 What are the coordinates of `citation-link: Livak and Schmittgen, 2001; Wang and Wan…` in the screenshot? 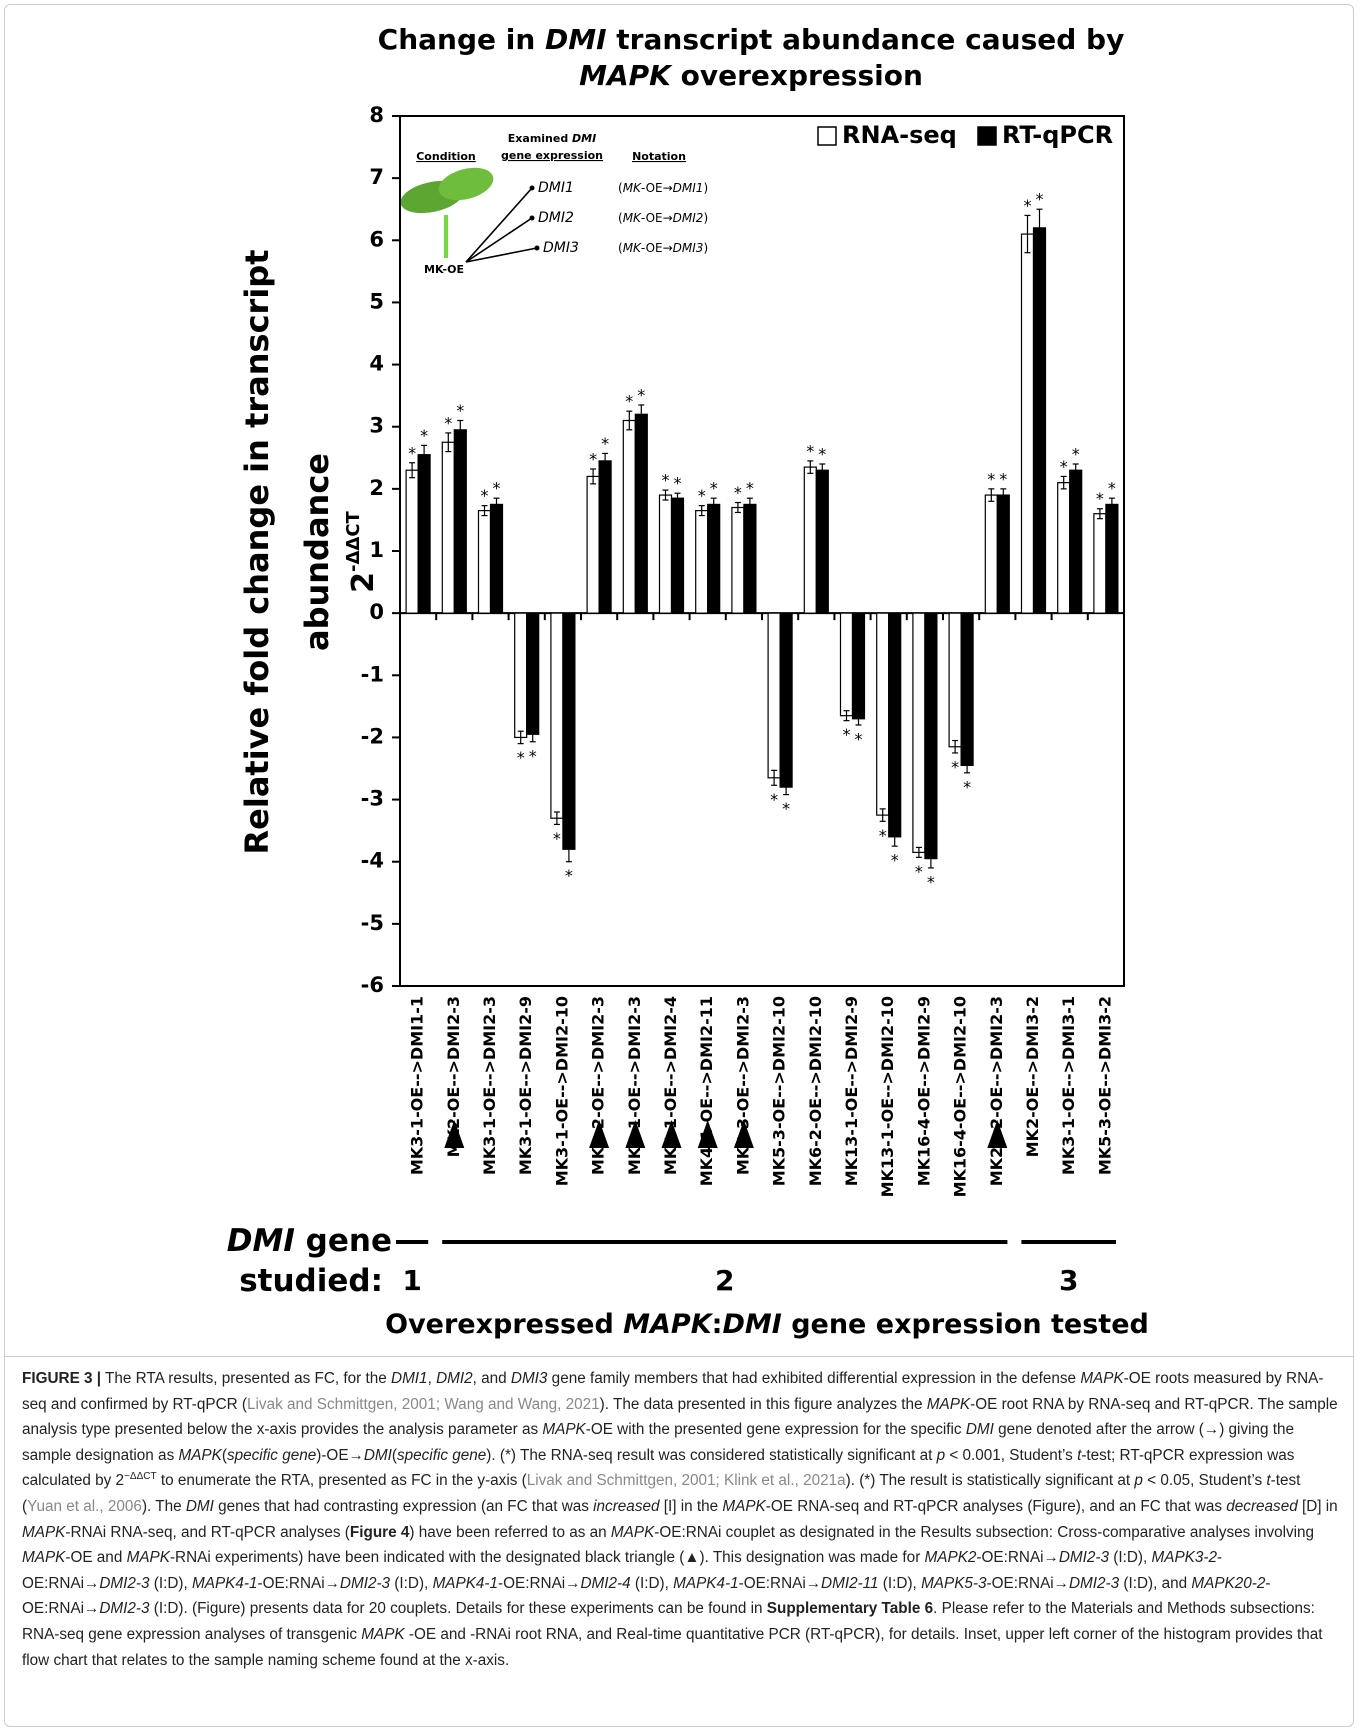 It's located at (423, 1404).